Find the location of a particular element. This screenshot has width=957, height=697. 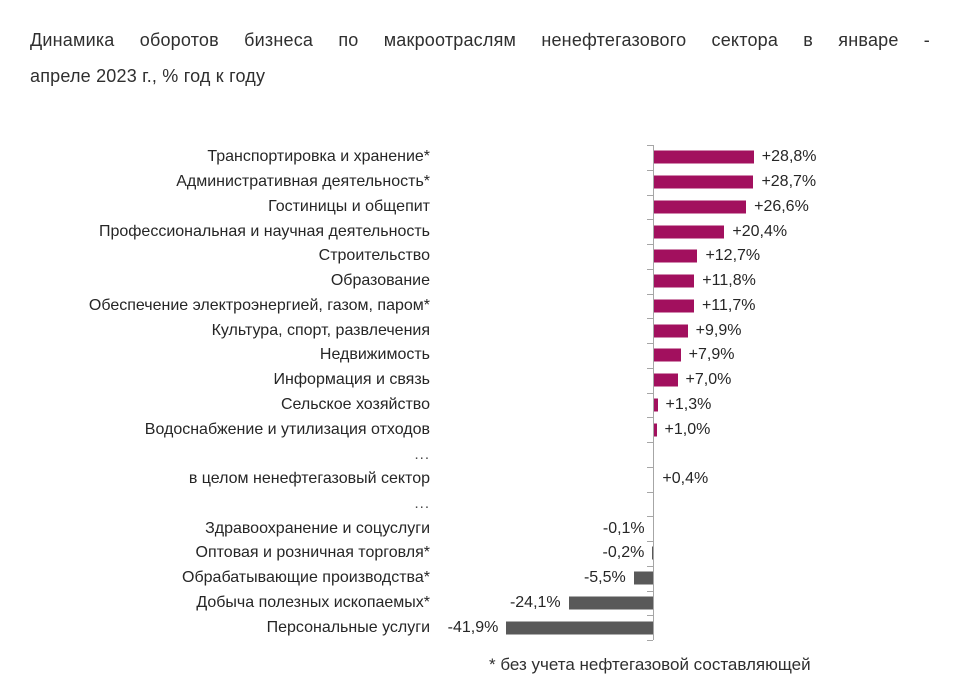

bar-zone: +9,9% is located at coordinates (678, 330).